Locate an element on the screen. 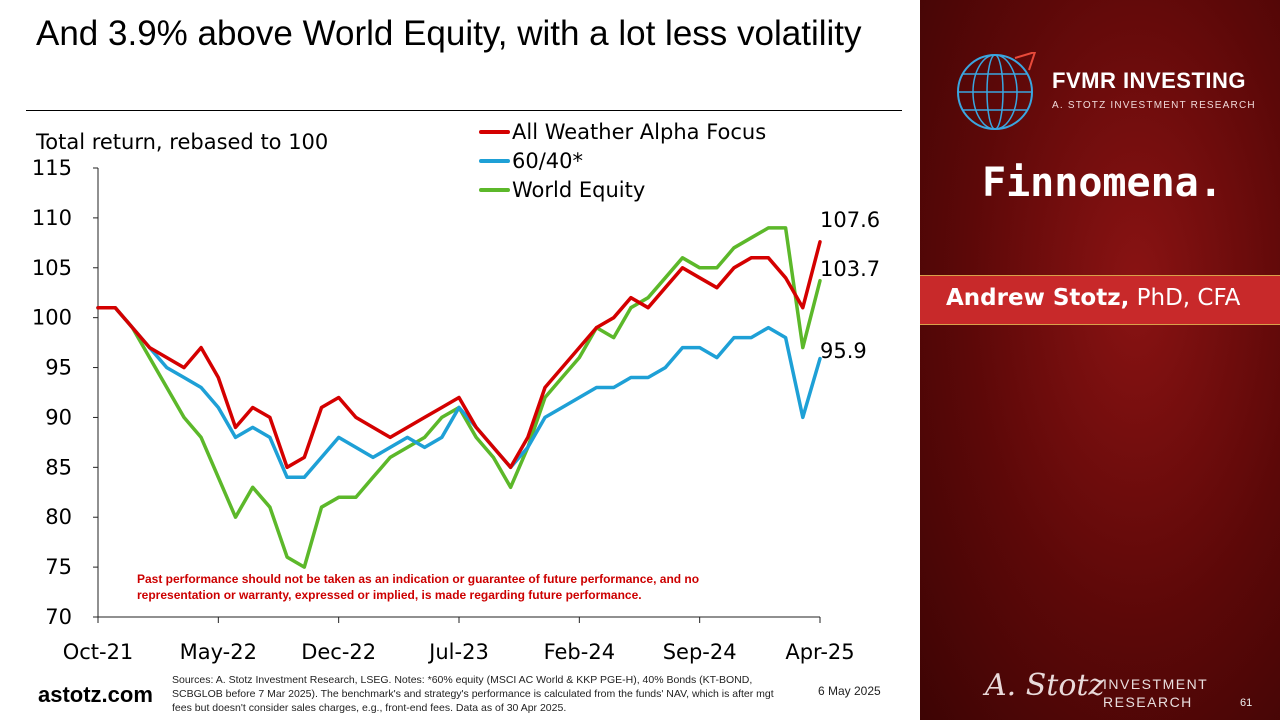 The width and height of the screenshot is (1280, 720). x-tick-label: Feb-24 is located at coordinates (579, 652).